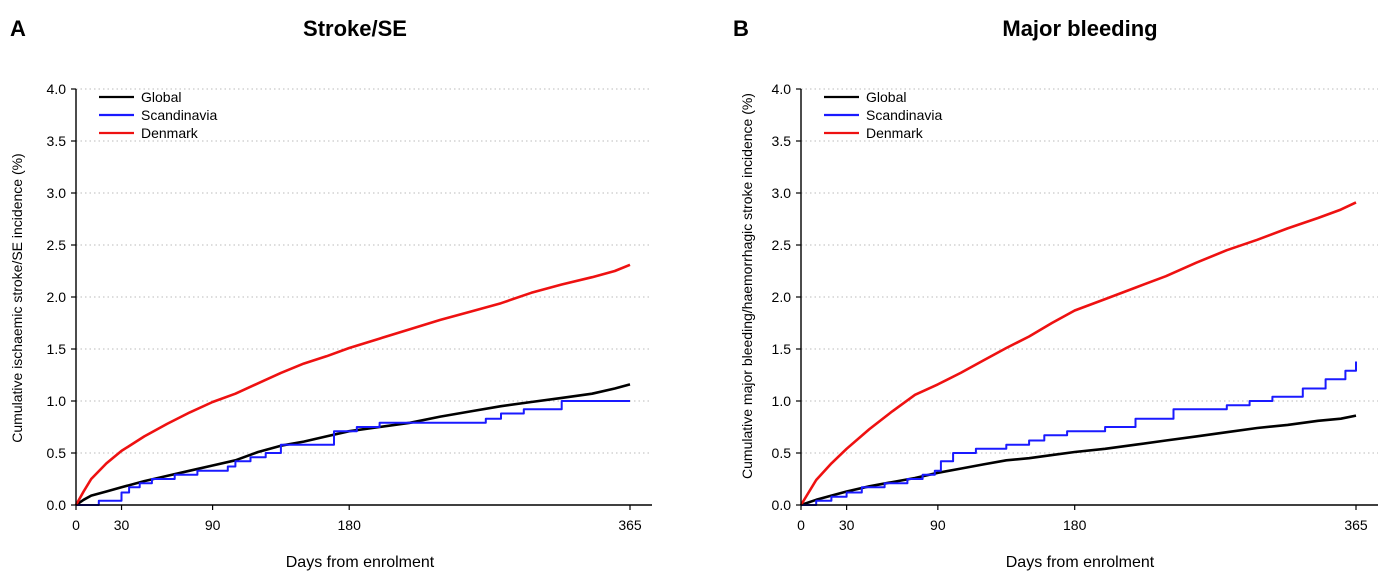  What do you see at coordinates (741, 28) in the screenshot?
I see `panel-letter: B` at bounding box center [741, 28].